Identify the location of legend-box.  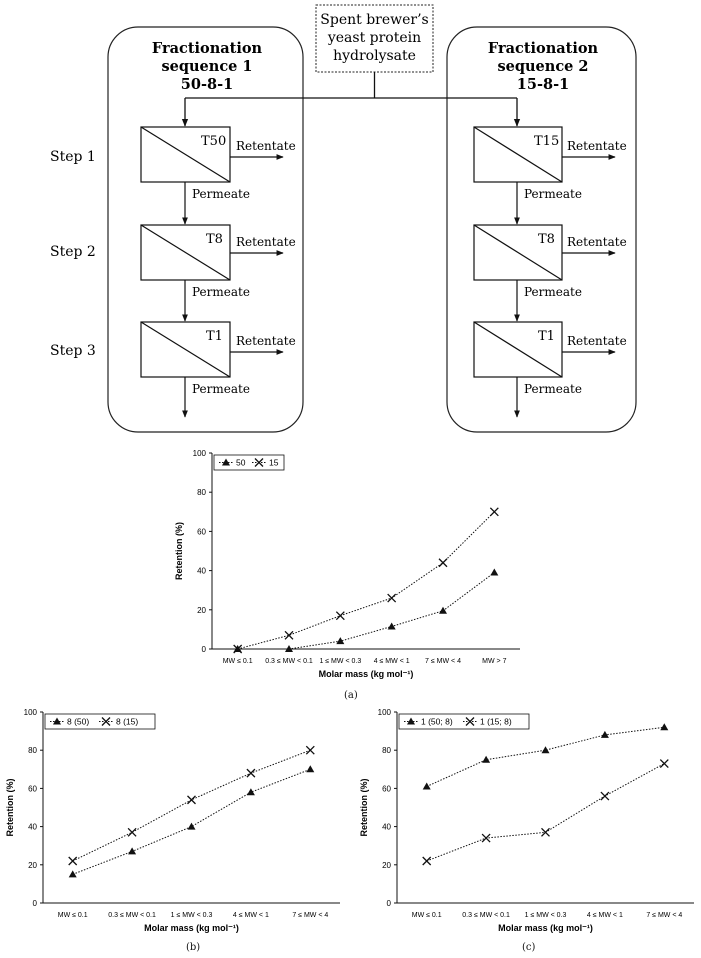
(249, 462).